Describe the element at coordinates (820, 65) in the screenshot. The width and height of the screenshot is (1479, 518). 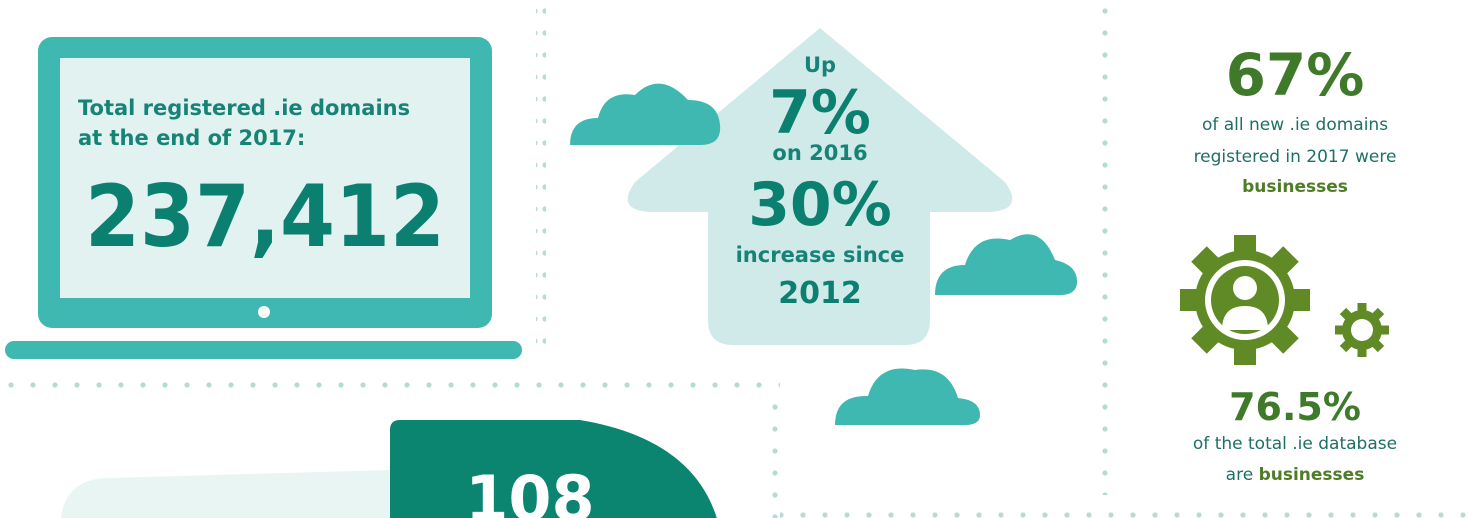
I see `label: Up` at that location.